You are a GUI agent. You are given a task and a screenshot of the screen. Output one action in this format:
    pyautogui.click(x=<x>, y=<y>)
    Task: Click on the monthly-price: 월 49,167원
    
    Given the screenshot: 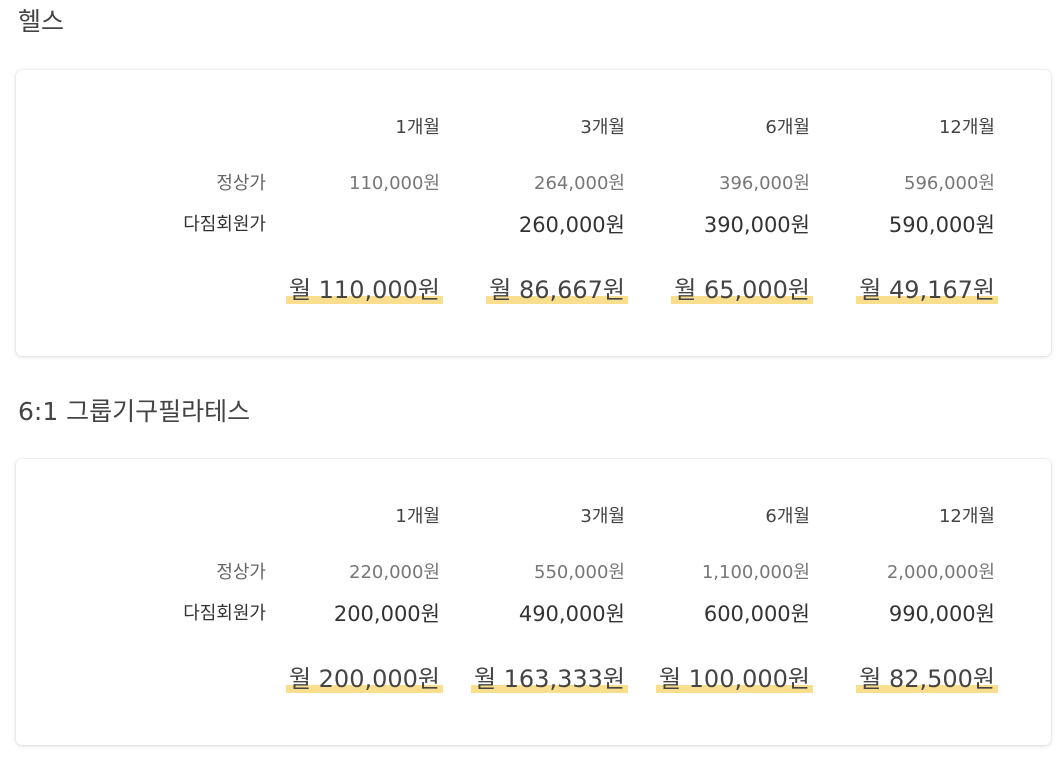 What is the action you would take?
    pyautogui.click(x=927, y=290)
    